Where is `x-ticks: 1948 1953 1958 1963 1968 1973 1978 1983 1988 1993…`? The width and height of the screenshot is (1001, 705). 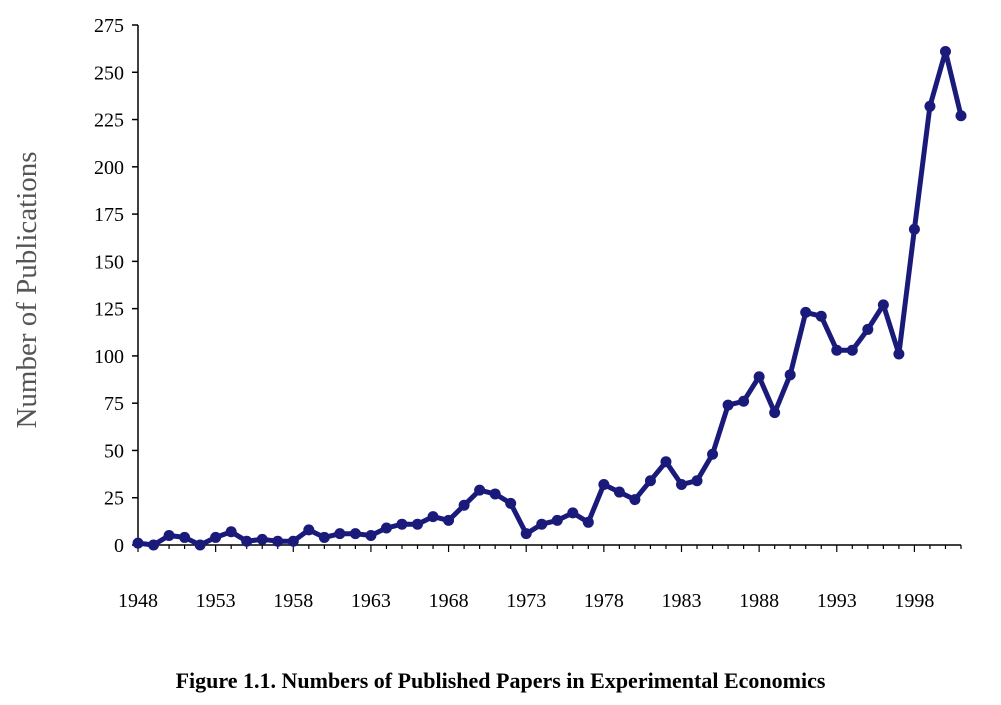
x-ticks: 1948 1953 1958 1963 1968 1973 1978 1983 1988 1993… is located at coordinates (540, 578).